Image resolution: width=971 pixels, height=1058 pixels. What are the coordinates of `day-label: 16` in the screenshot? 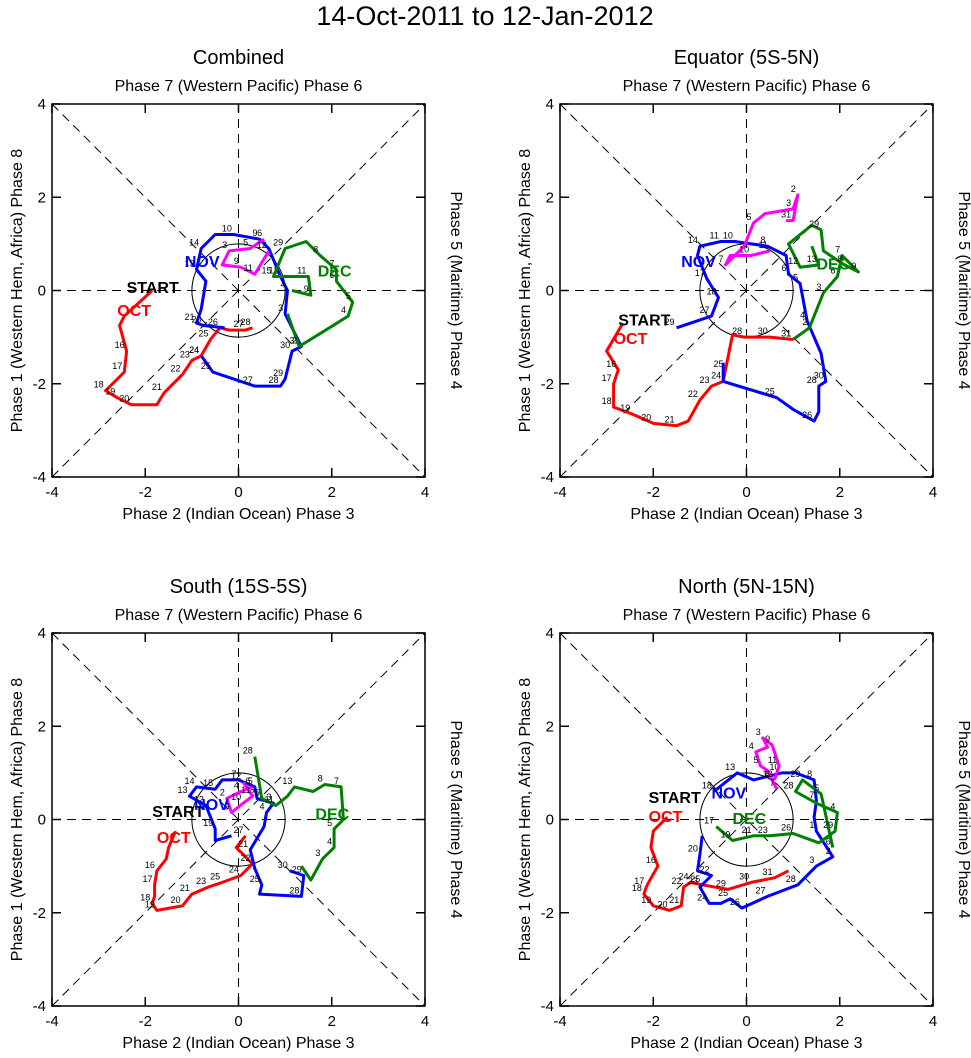 It's located at (611, 364).